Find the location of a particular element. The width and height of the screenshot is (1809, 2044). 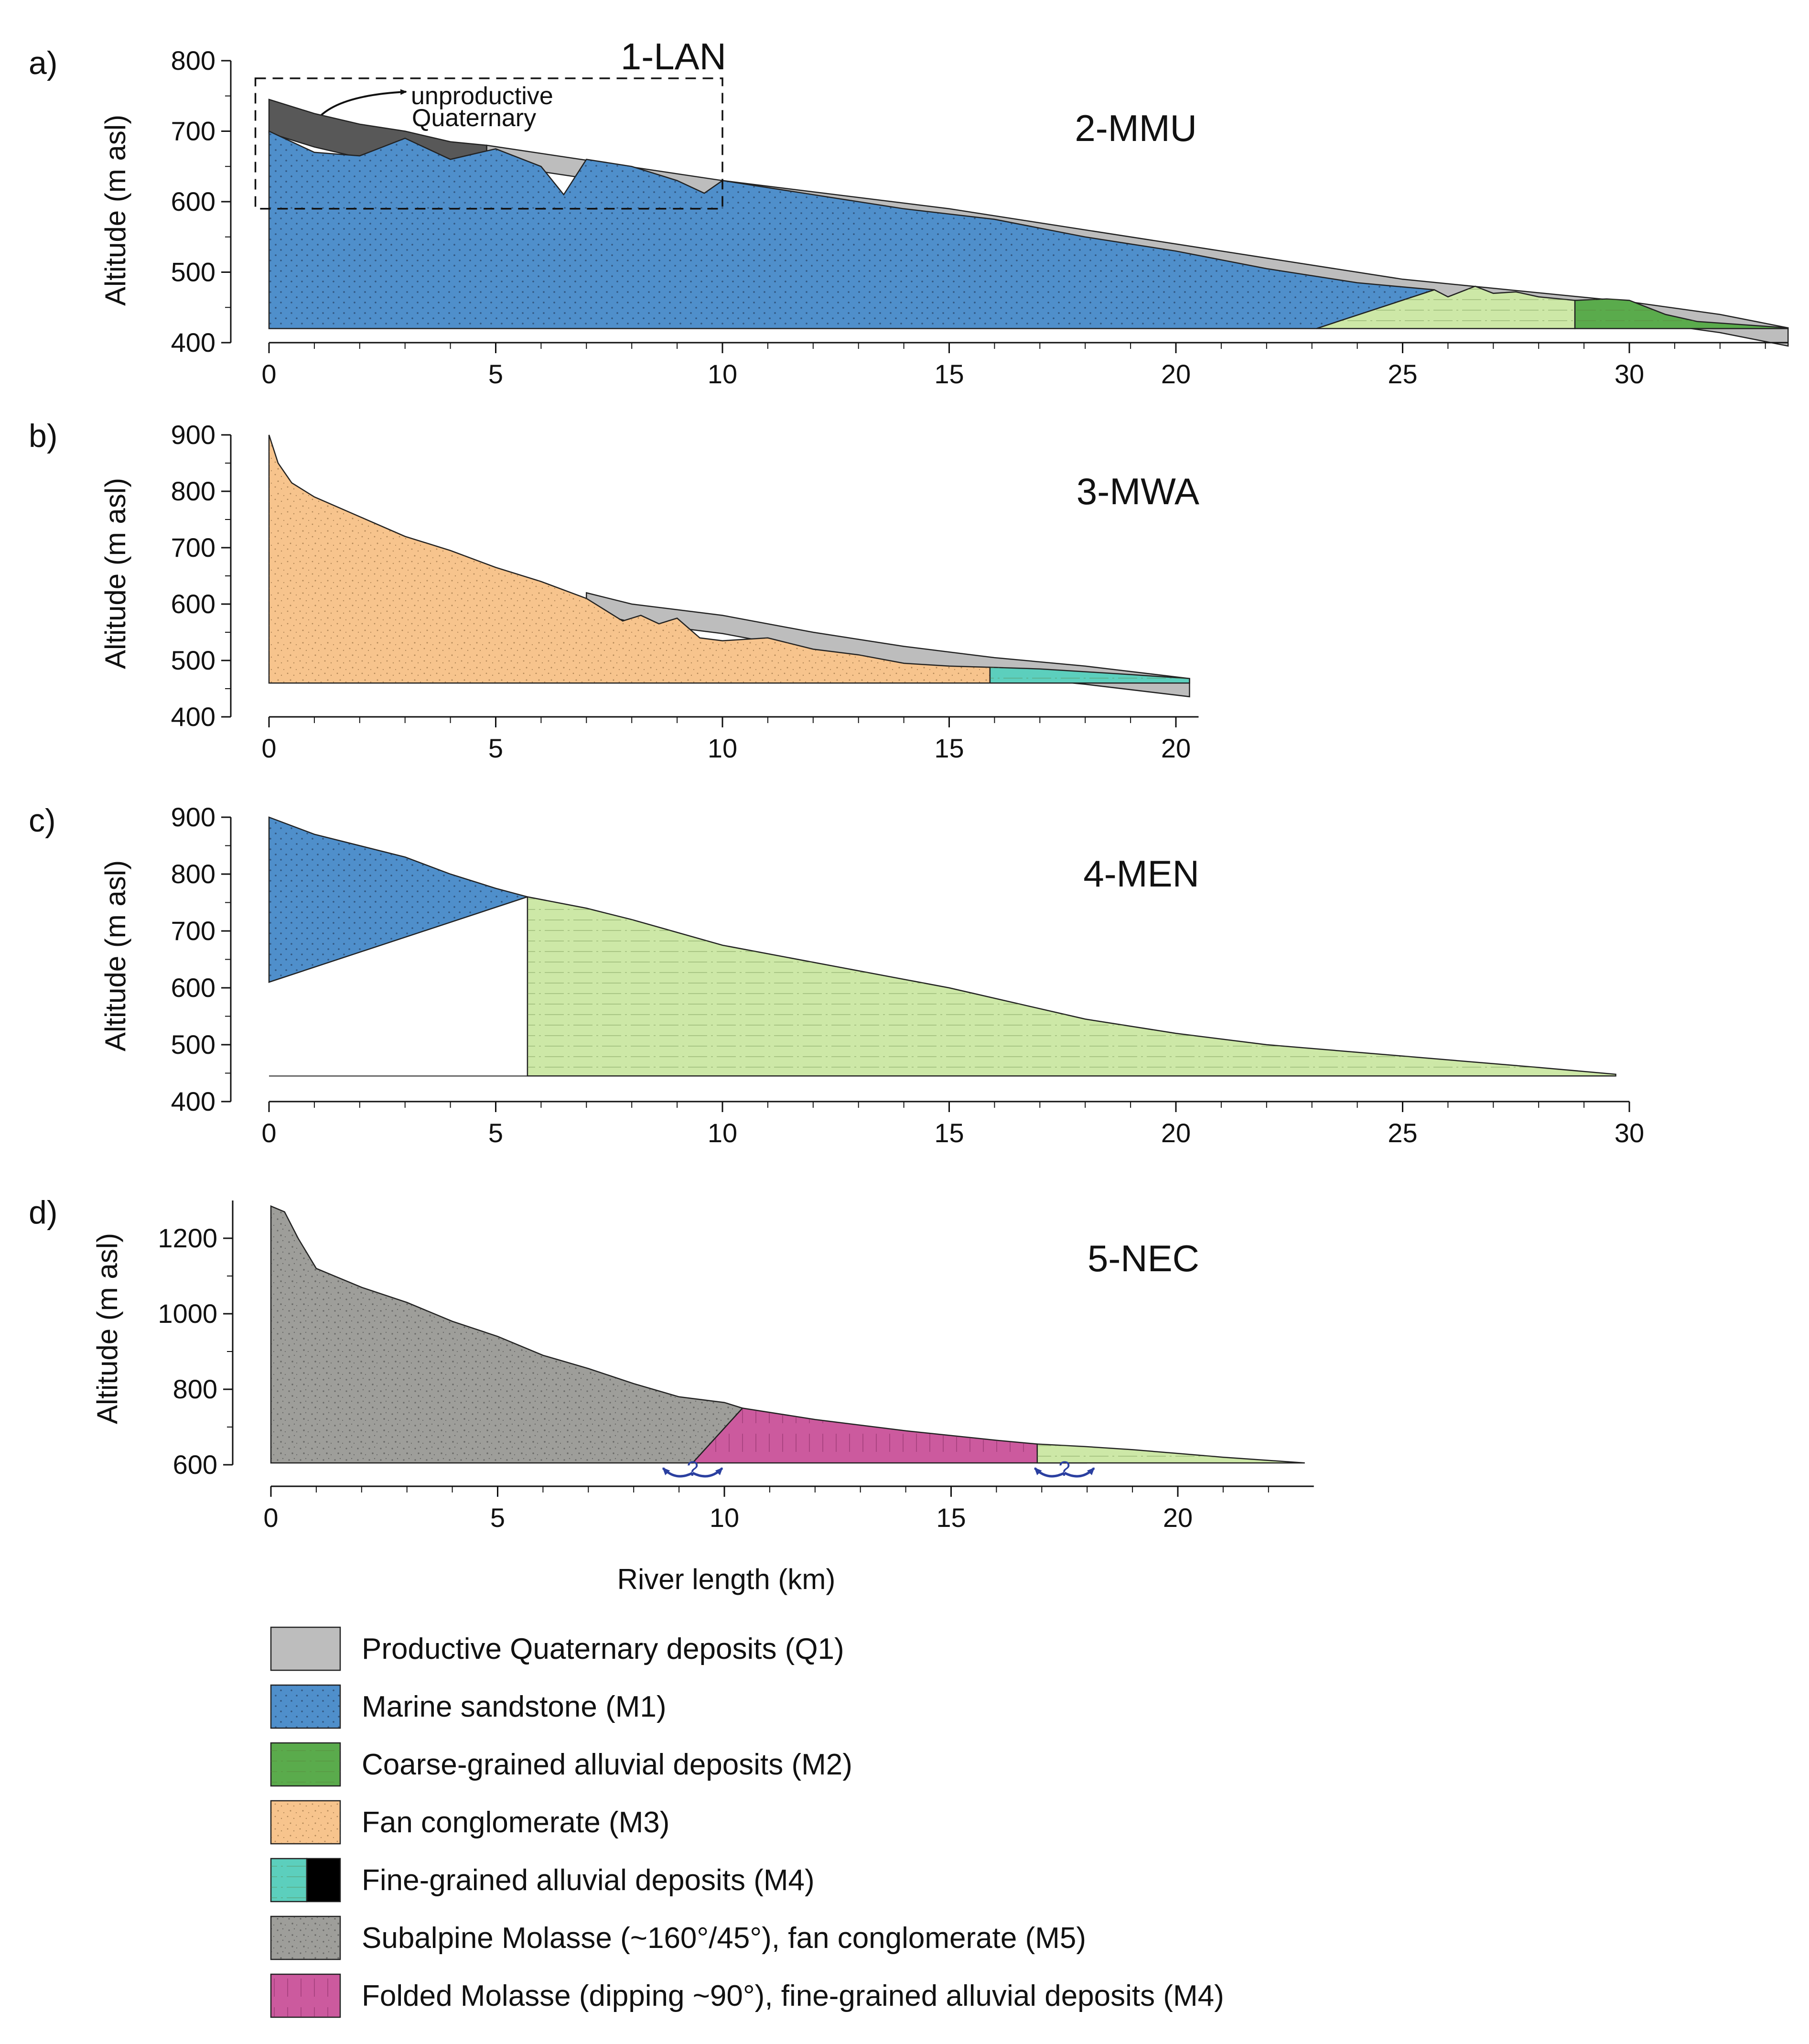

legend-item: Marine sandstone (M1) is located at coordinates (469, 1706).